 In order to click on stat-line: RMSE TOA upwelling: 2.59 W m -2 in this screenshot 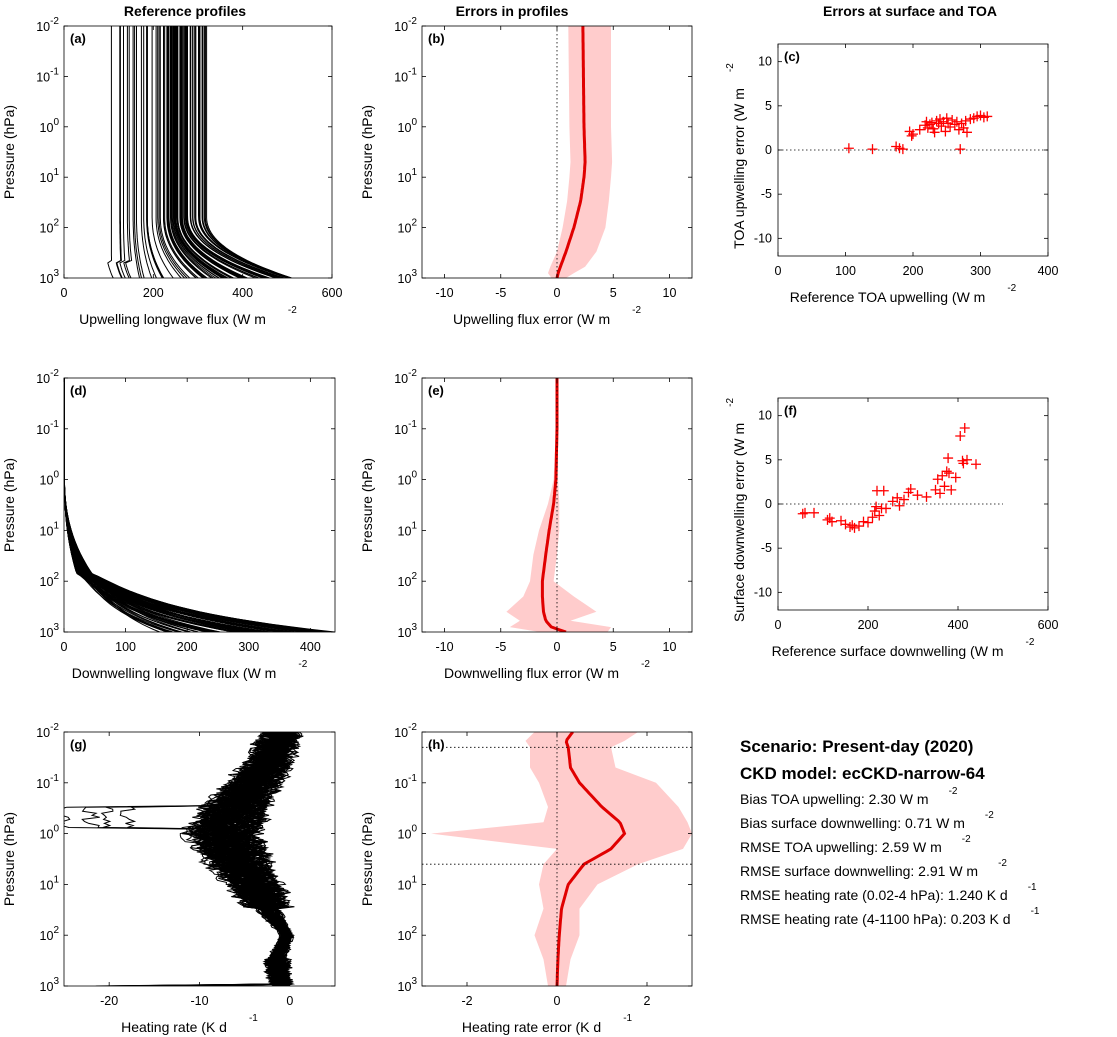, I will do `click(855, 844)`.